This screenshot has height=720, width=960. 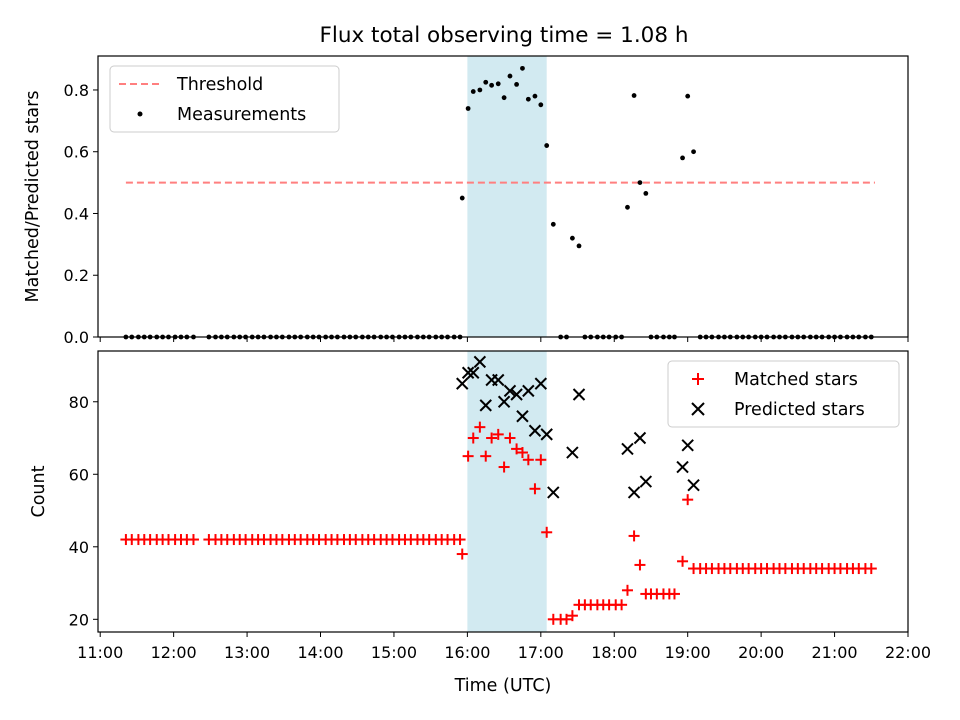 What do you see at coordinates (76, 90) in the screenshot?
I see `y-tick-label: 0.8` at bounding box center [76, 90].